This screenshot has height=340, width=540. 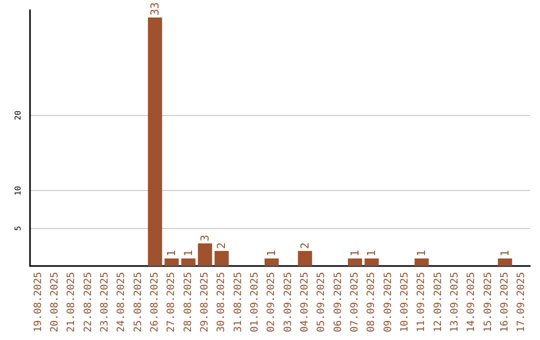 What do you see at coordinates (105, 302) in the screenshot?
I see `x-tick-label: 23.08.2025` at bounding box center [105, 302].